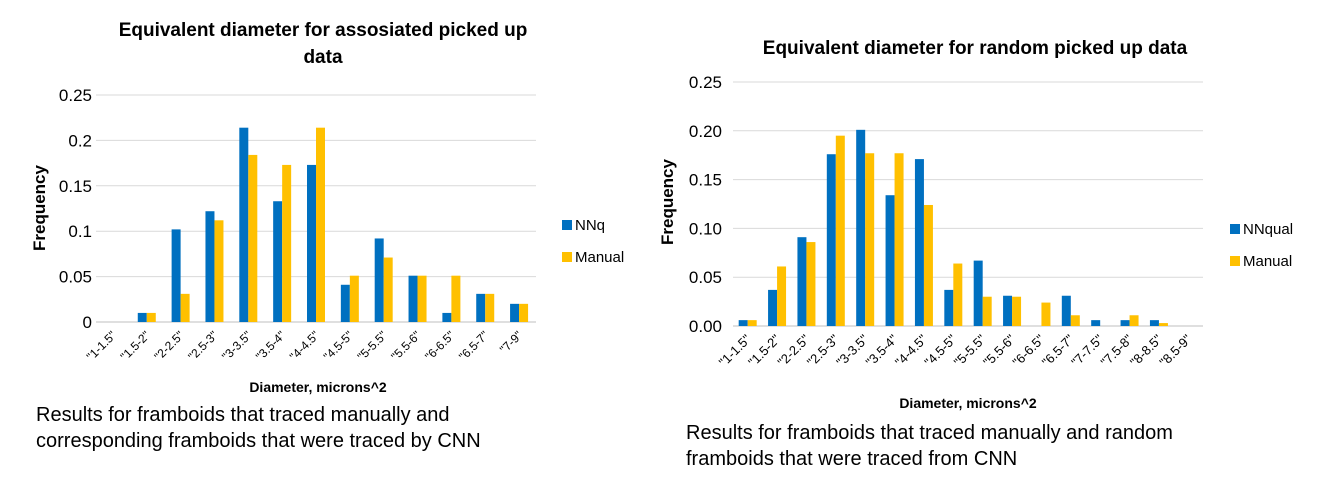 This screenshot has height=486, width=1322. What do you see at coordinates (1117, 350) in the screenshot?
I see `x-tick-label: "7.5-8"` at bounding box center [1117, 350].